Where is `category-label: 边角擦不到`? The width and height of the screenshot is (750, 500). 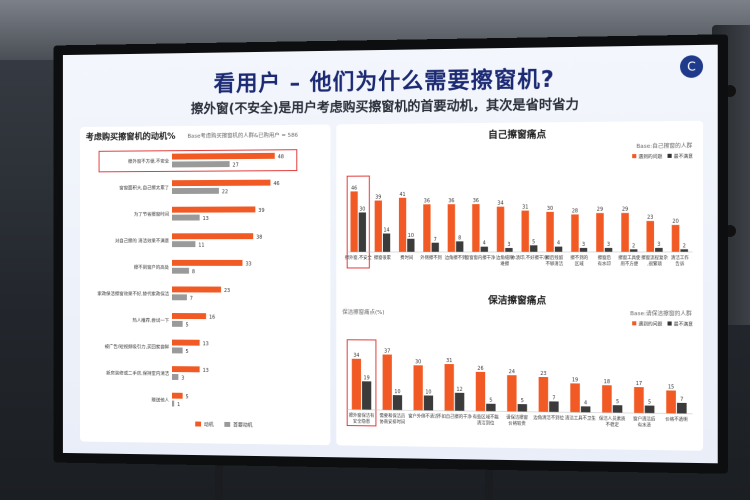 category-label: 边角擦不到 is located at coordinates (456, 257).